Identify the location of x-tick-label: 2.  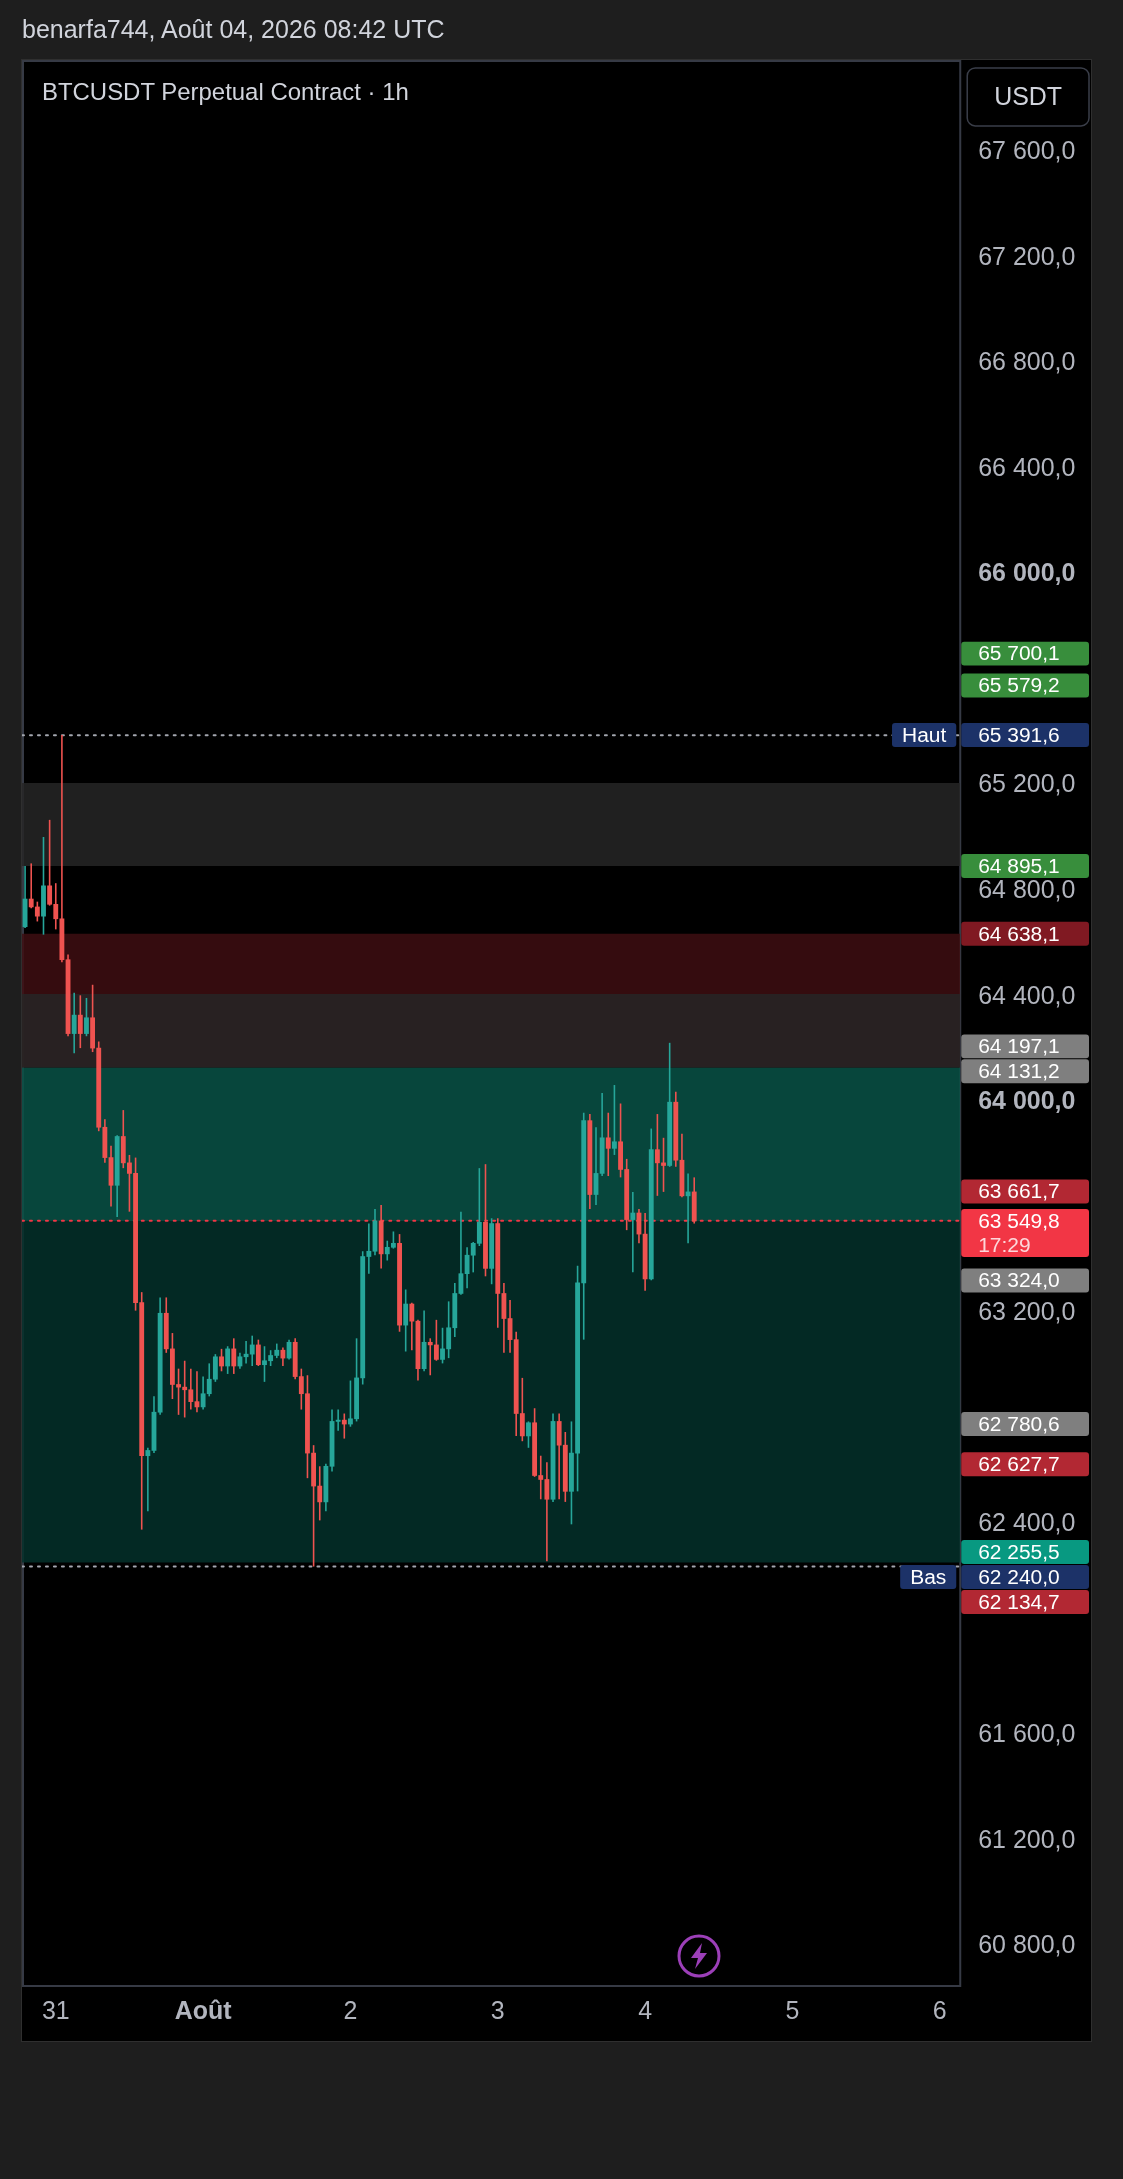
(350, 2009).